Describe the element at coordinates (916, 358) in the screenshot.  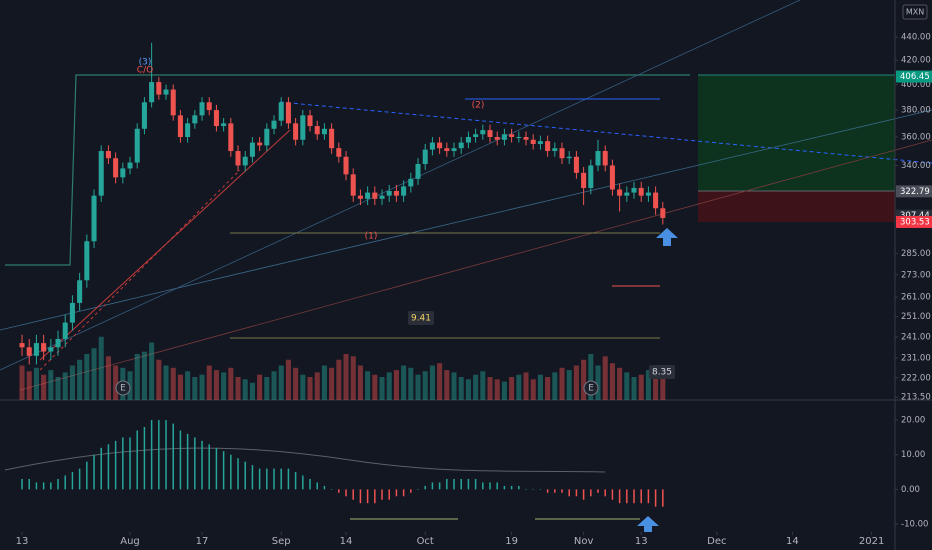
I see `y-tick-label: 231.00` at that location.